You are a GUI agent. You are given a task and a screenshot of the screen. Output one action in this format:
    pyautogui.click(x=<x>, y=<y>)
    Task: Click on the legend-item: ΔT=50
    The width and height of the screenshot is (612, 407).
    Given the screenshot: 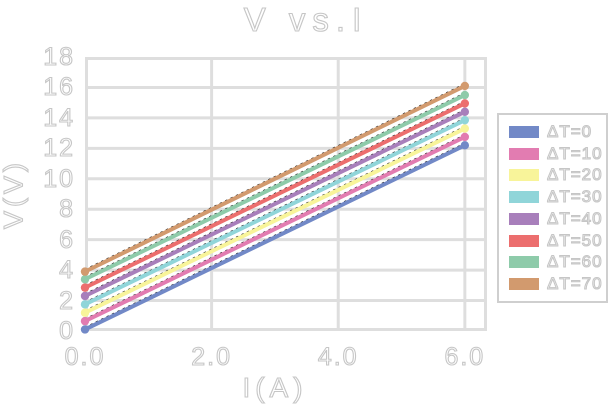 What is the action you would take?
    pyautogui.click(x=557, y=240)
    